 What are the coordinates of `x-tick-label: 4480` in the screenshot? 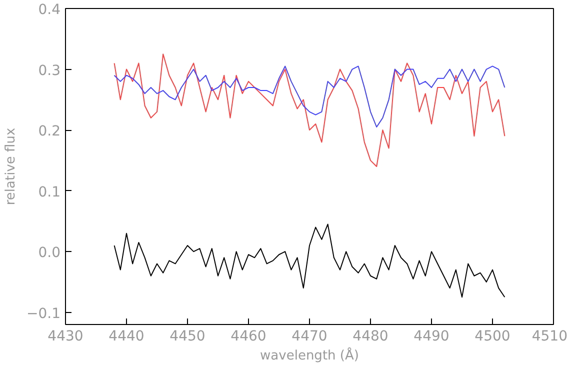 It's located at (370, 336).